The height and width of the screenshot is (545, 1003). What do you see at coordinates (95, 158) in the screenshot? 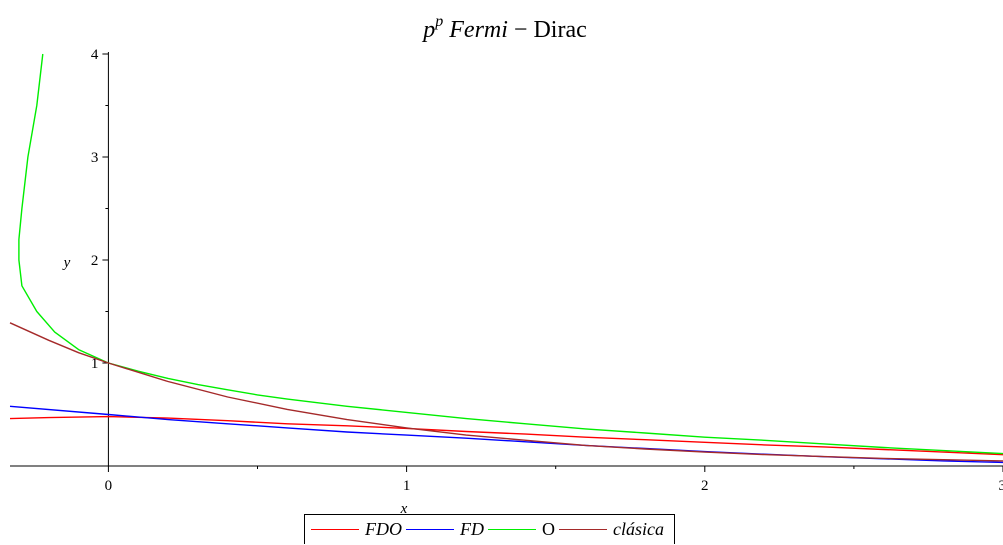
I see `y-tick-label: 3` at bounding box center [95, 158].